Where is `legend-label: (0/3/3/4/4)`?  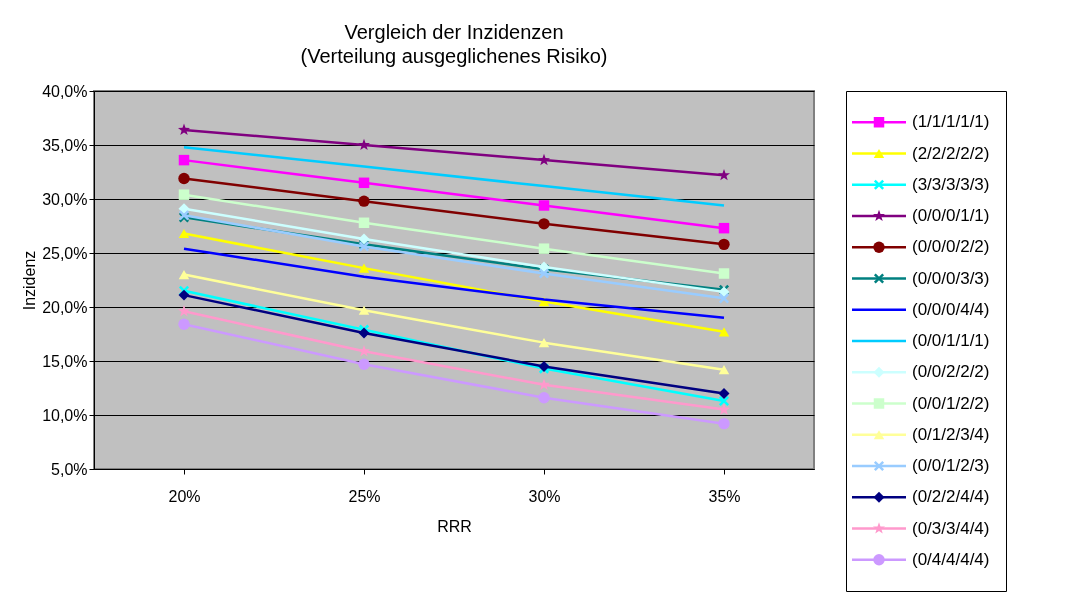
legend-label: (0/3/3/4/4) is located at coordinates (951, 528).